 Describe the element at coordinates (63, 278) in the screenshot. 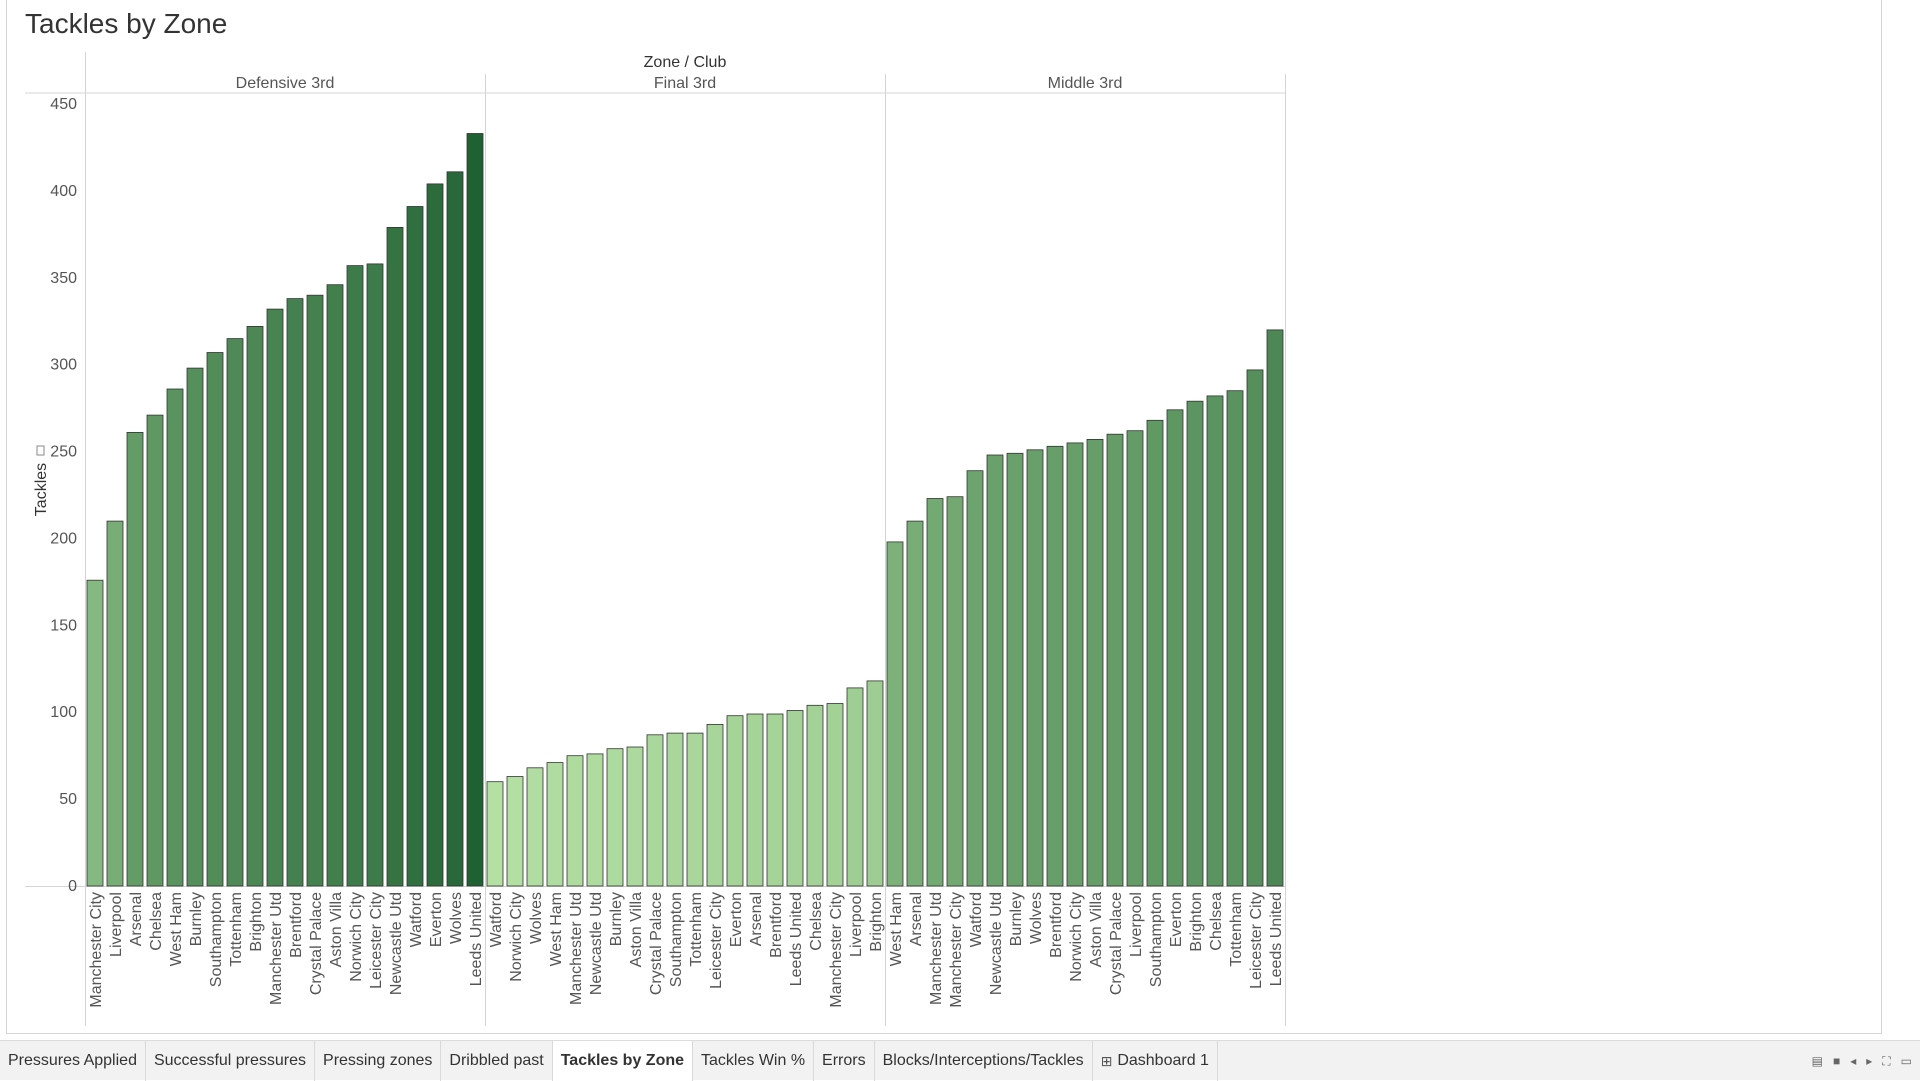

I see `y-tick-label: 350` at that location.